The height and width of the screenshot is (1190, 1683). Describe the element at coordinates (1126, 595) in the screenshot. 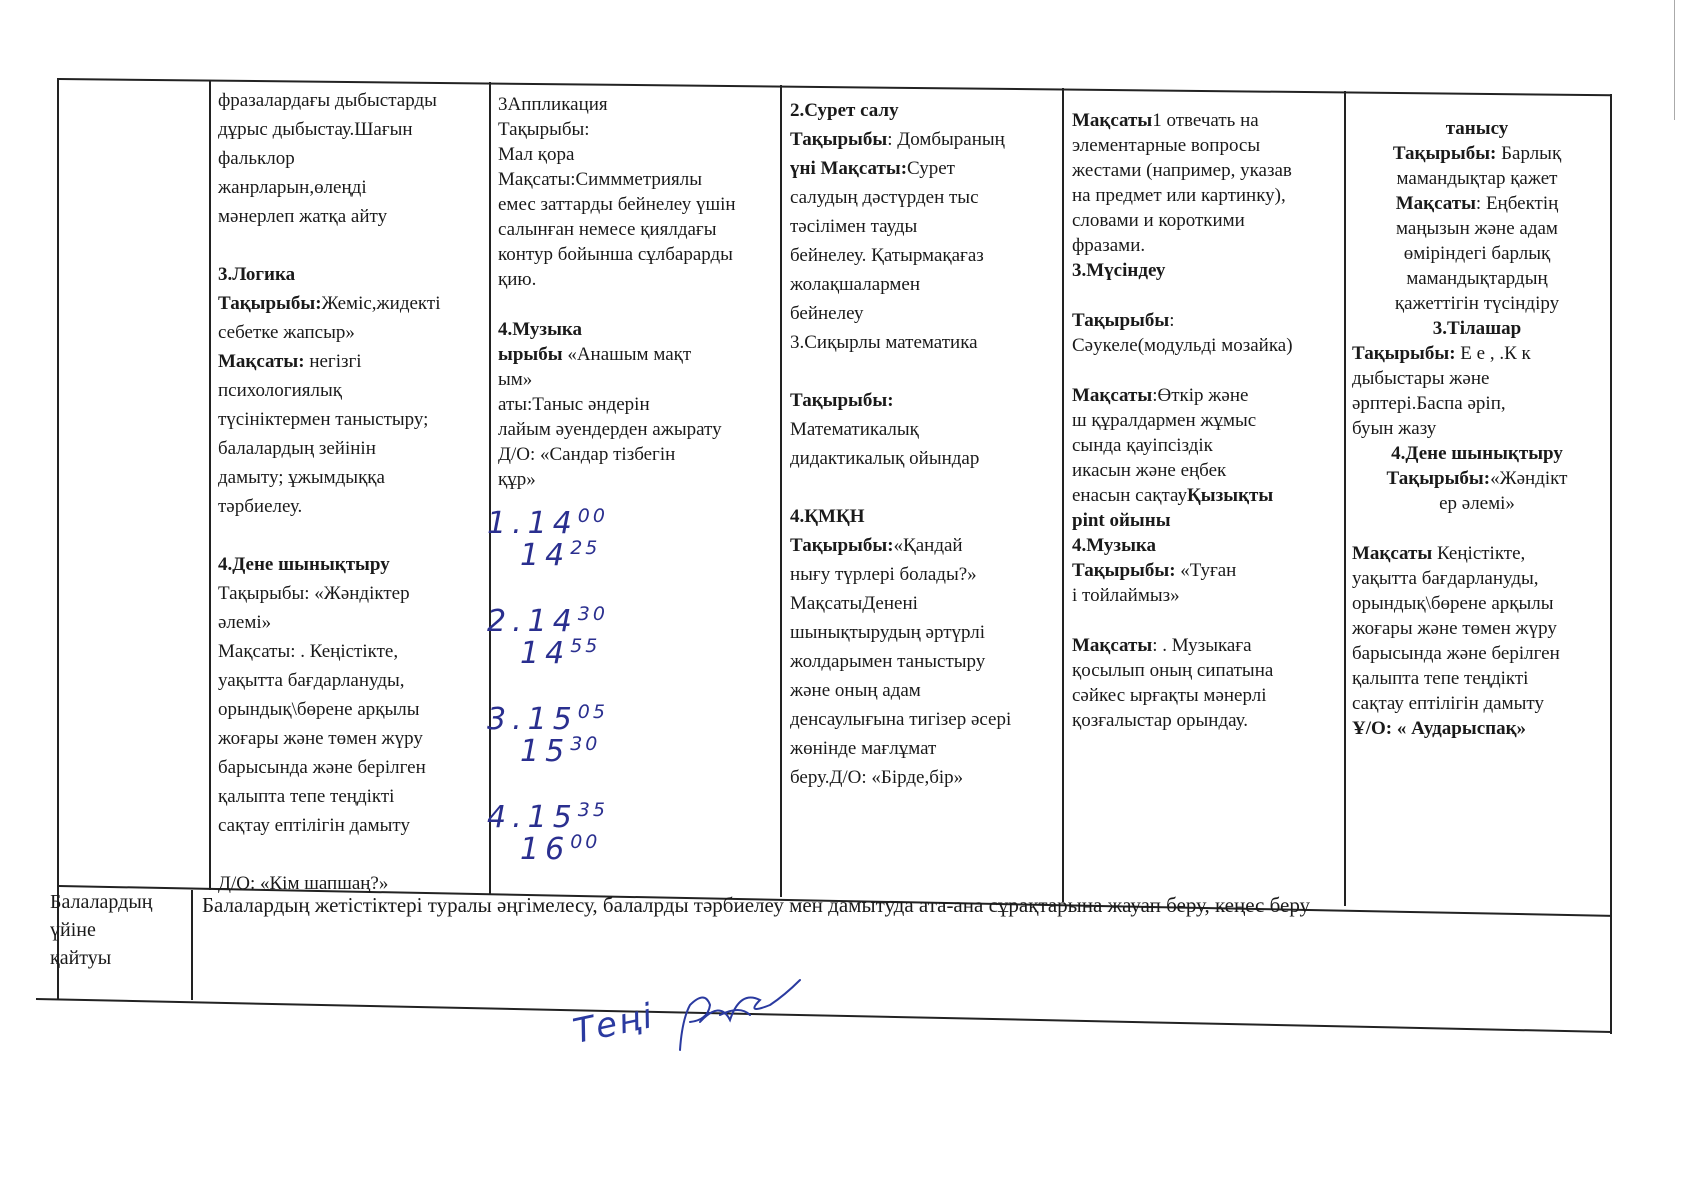

I see `text: і тойлаймыз»` at that location.